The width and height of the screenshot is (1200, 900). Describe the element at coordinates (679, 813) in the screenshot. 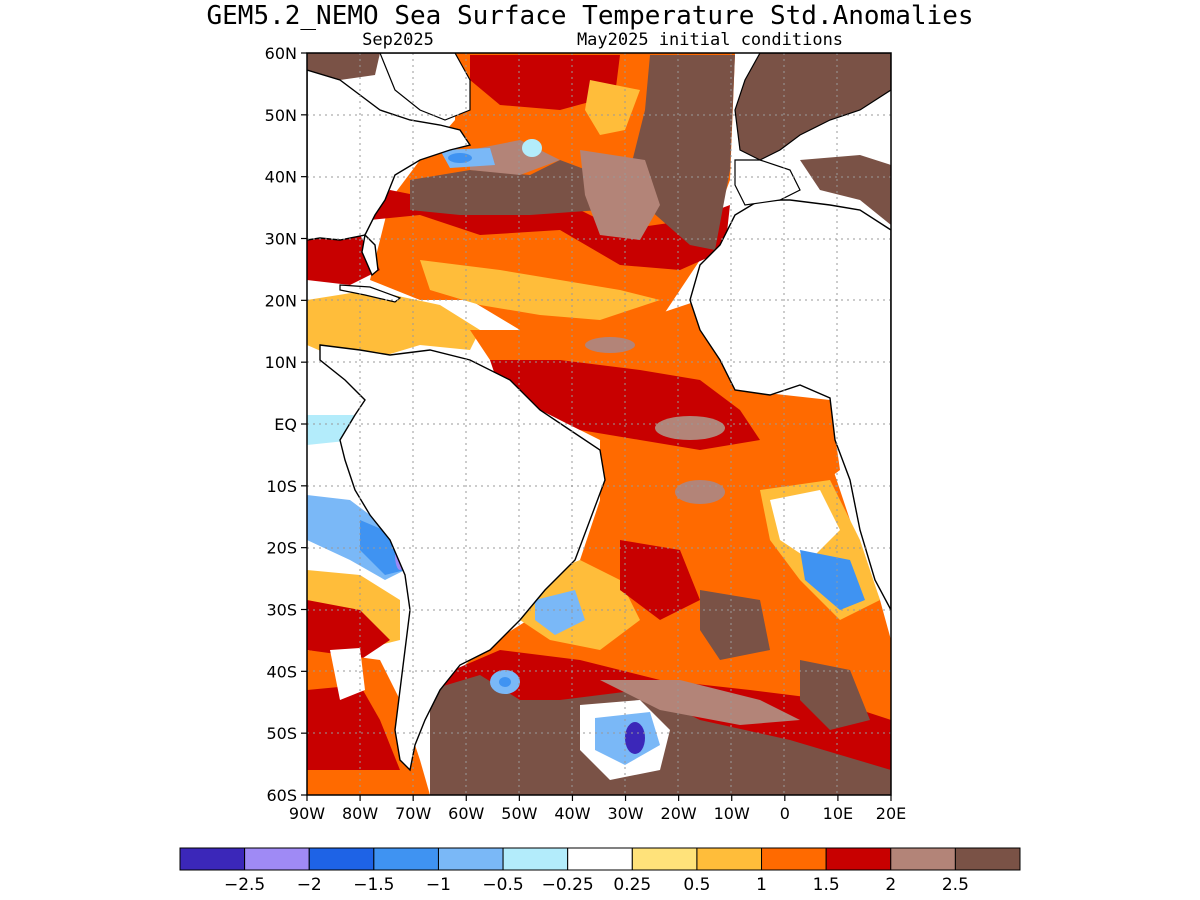

I see `lon-tick-label: 20W` at that location.